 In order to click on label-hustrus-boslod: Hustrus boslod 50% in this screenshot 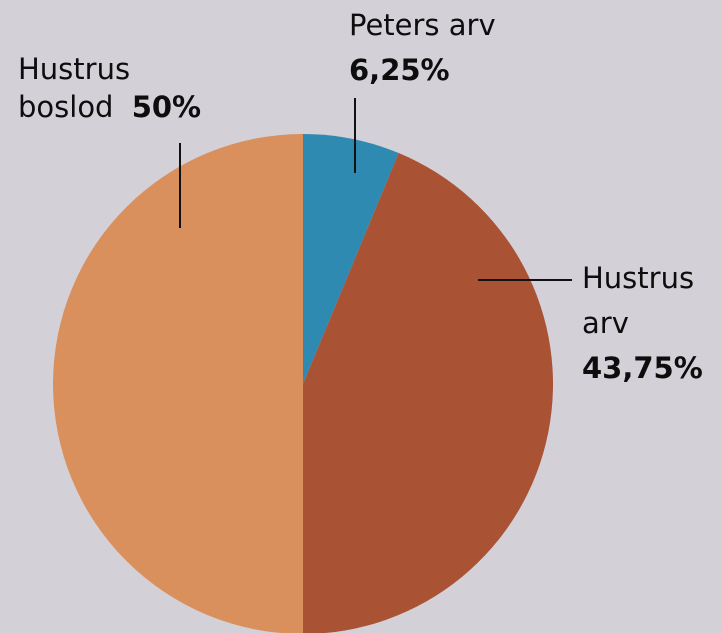, I will do `click(109, 88)`.